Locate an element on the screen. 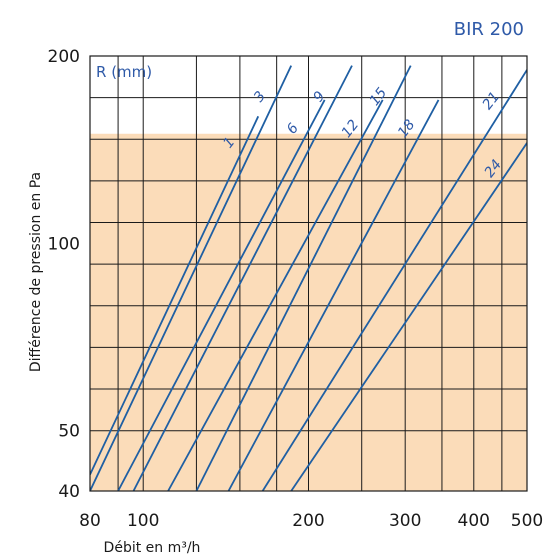  legend-title: R (mm) is located at coordinates (124, 72).